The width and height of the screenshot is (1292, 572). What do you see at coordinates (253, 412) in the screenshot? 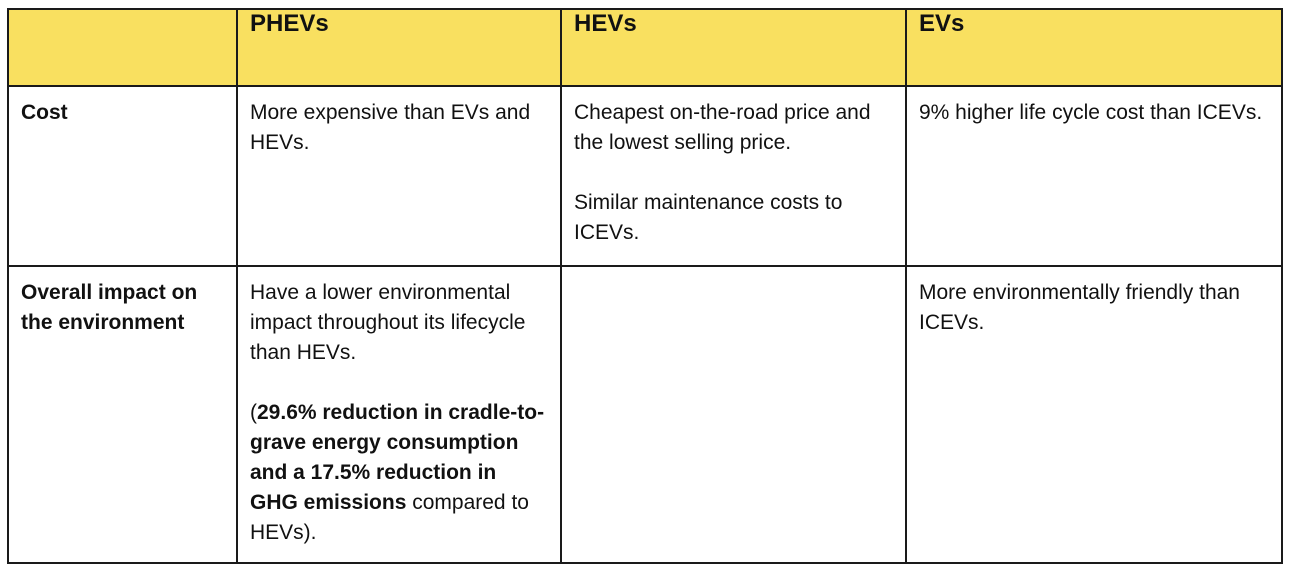
I see `paren-open: (` at bounding box center [253, 412].